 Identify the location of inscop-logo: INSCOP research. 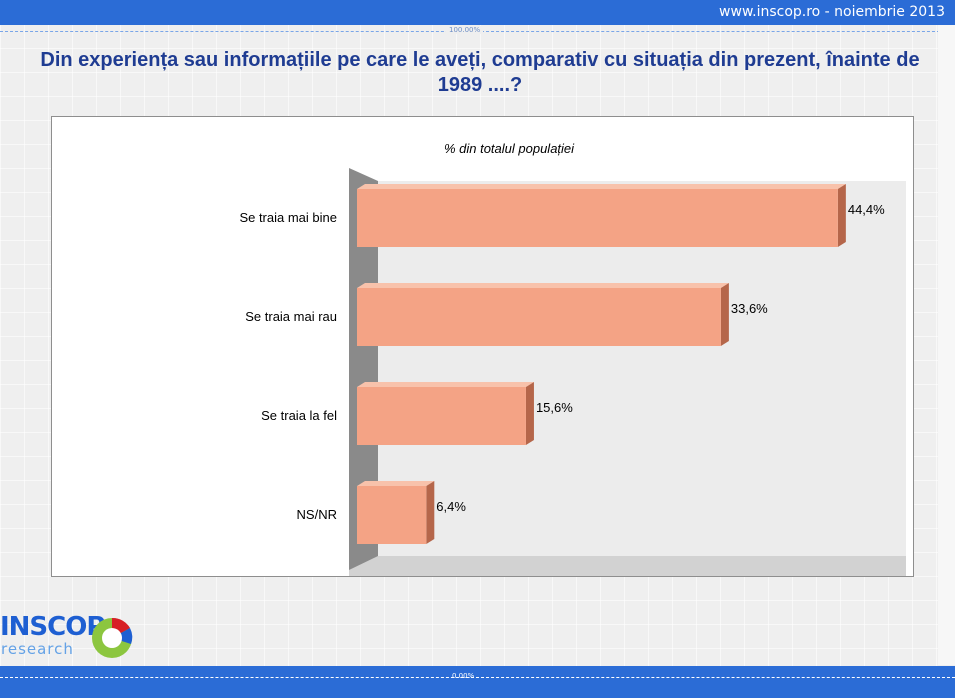
(70, 636).